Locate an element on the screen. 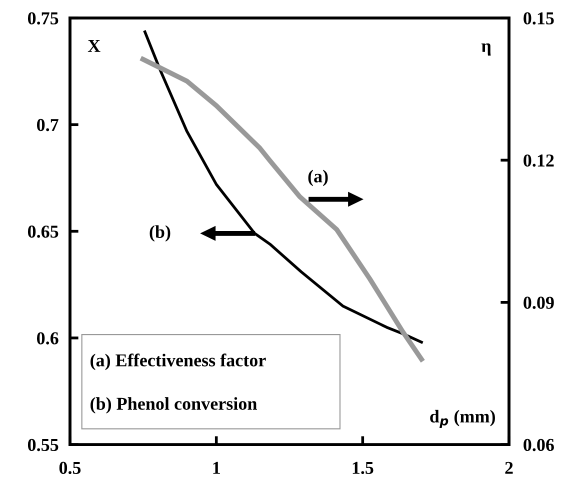 Image resolution: width=570 pixels, height=494 pixels. annotation: (b) Phenol conversion is located at coordinates (173, 405).